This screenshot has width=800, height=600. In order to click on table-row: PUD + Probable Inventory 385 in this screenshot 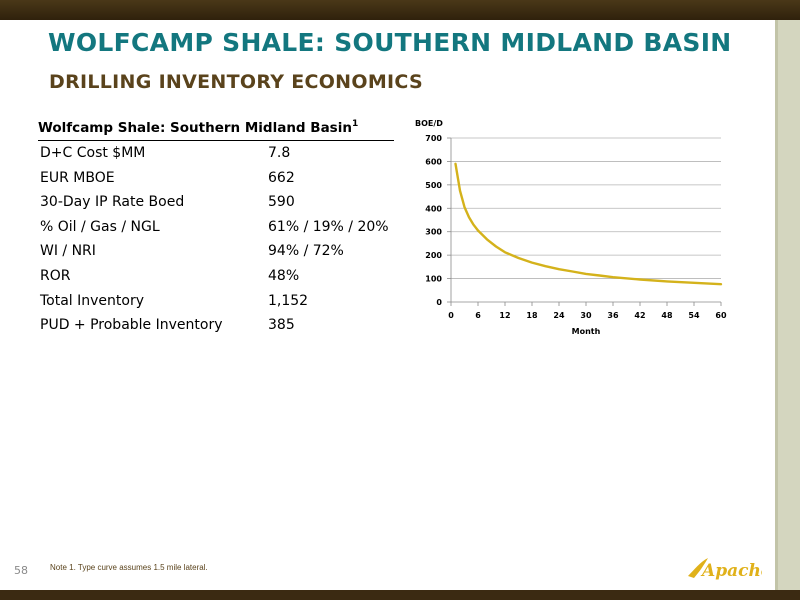, I will do `click(216, 325)`.